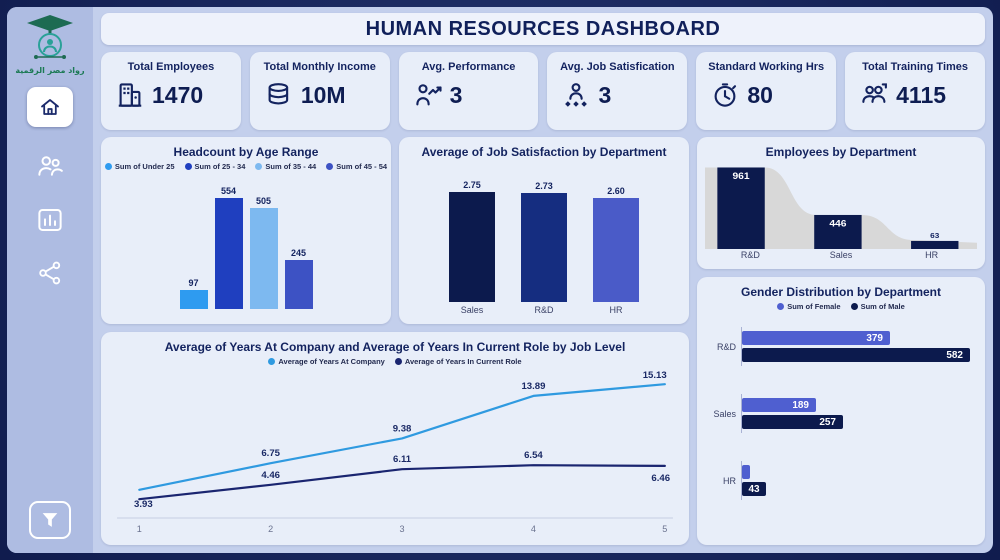 The height and width of the screenshot is (560, 1000). Describe the element at coordinates (741, 208) in the screenshot. I see `funnel-bar-rd` at that location.